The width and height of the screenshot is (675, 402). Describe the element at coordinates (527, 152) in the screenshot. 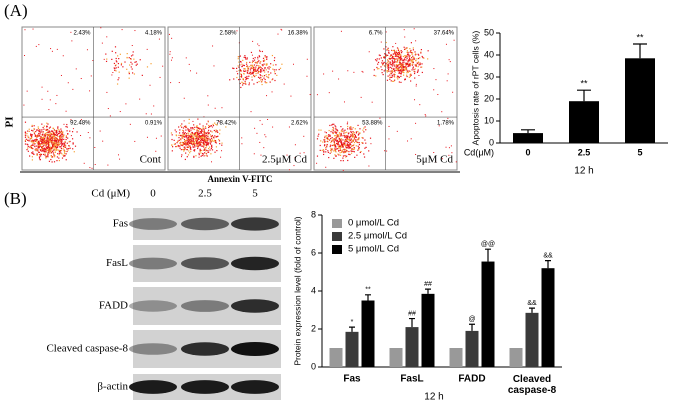

I see `x-tick-label: 0` at that location.